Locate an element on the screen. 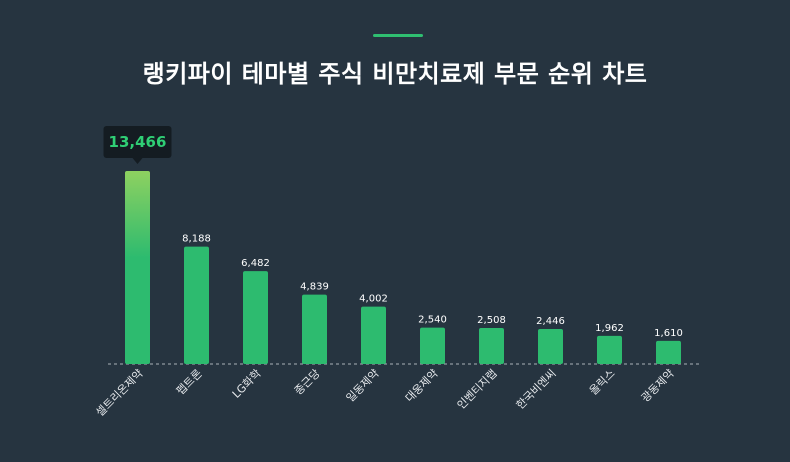 This screenshot has width=790, height=462. tooltip-pointer is located at coordinates (137, 161).